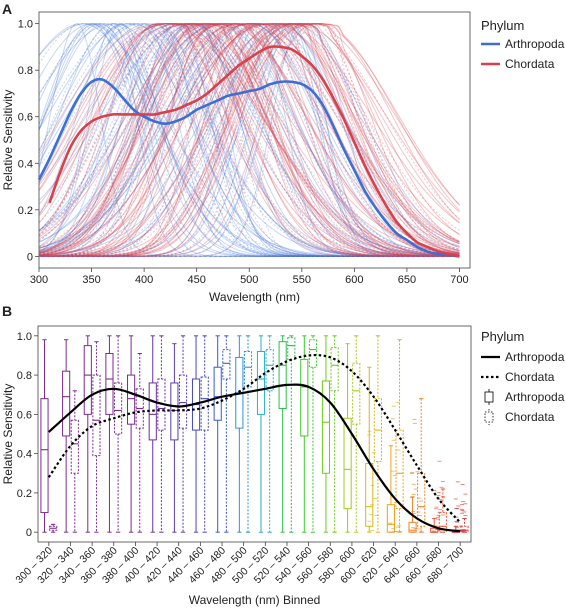 The width and height of the screenshot is (565, 609). What do you see at coordinates (24, 455) in the screenshot?
I see `panel-b-y-tick-label: 0.4` at bounding box center [24, 455].